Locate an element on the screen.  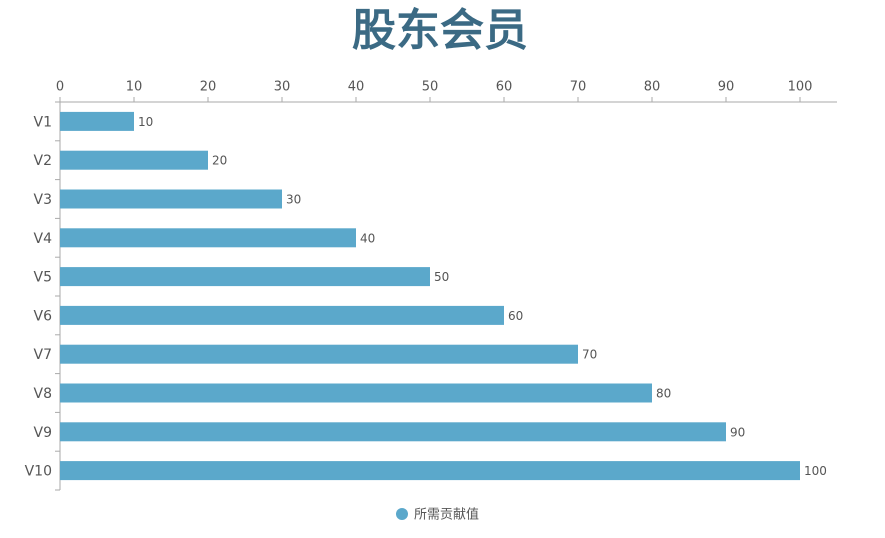
x-tick-label: 80 is located at coordinates (652, 87).